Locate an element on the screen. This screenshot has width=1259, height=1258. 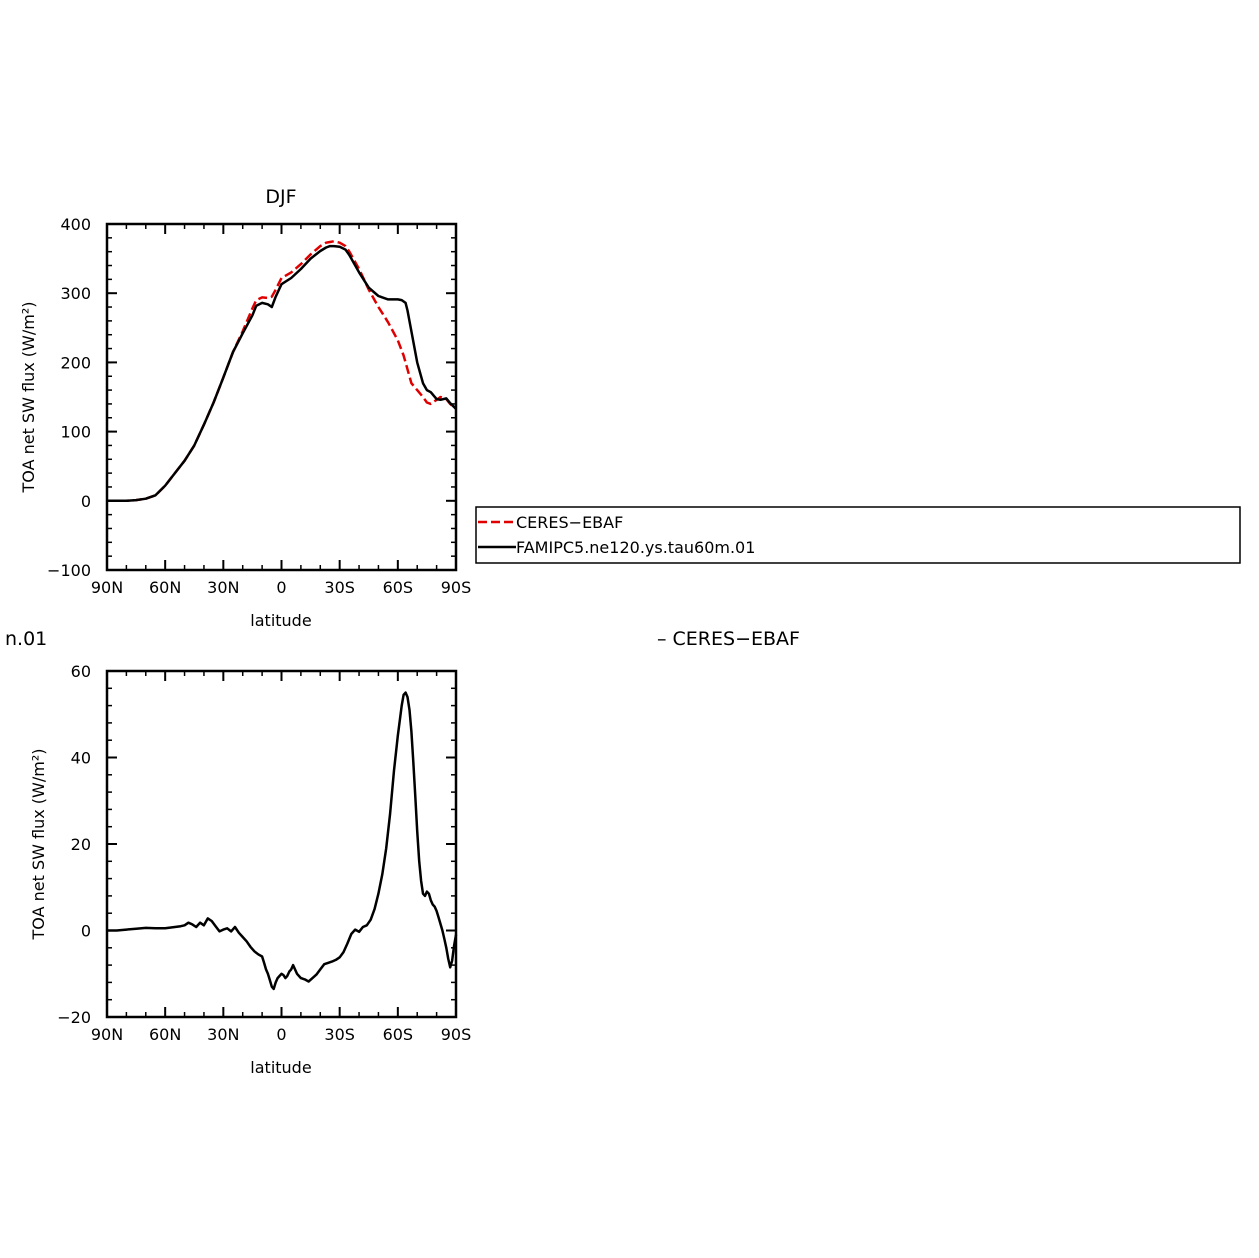
bottom-plot-frame is located at coordinates (281, 844).